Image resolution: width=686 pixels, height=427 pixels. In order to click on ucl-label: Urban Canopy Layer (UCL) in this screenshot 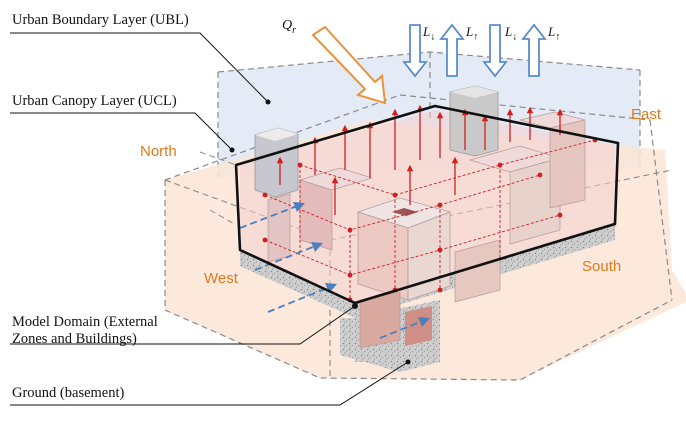, I will do `click(94, 101)`.